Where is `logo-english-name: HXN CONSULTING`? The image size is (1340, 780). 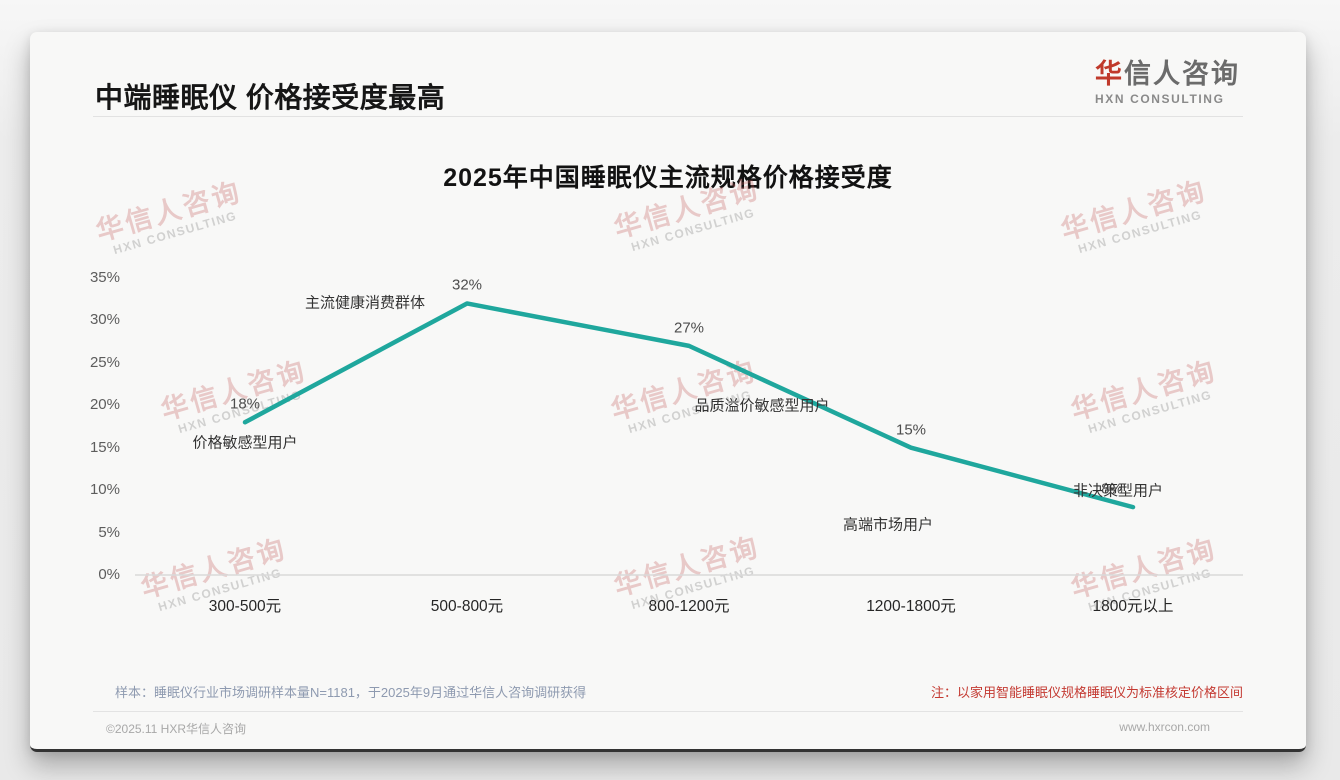 logo-english-name: HXN CONSULTING is located at coordinates (1160, 99).